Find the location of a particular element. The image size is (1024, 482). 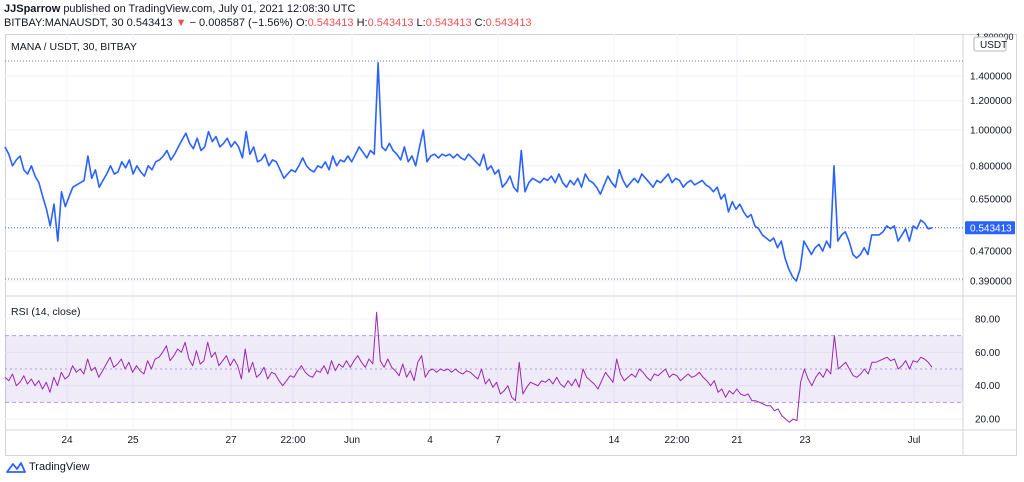

time-tick-label: Jun is located at coordinates (352, 440).